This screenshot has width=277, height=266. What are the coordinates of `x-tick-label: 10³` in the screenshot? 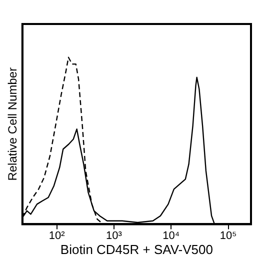 It's located at (114, 236).